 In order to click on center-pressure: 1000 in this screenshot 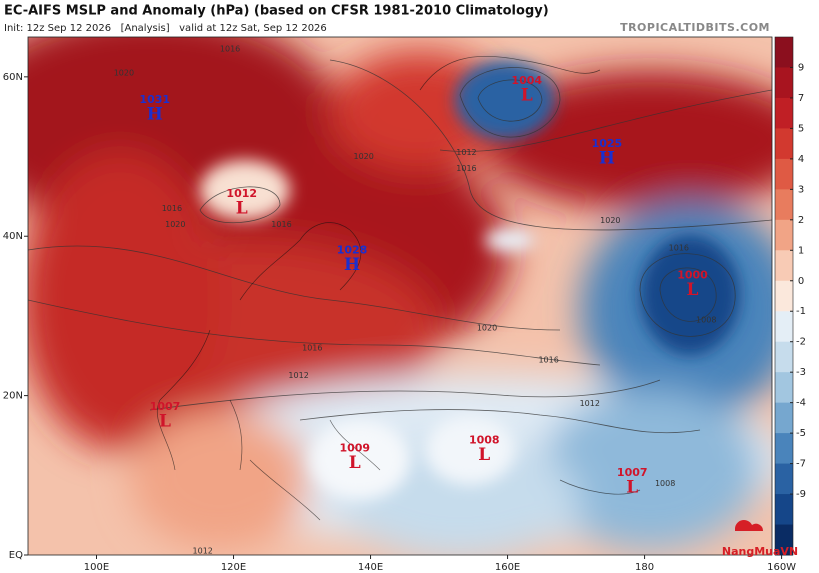, I will do `click(692, 274)`.